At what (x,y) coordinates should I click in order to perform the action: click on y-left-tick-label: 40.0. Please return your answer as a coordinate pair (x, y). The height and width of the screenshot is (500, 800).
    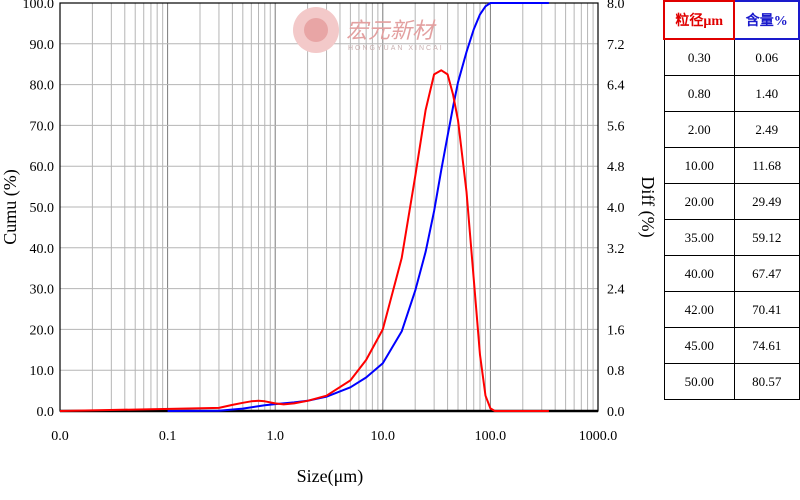
    Looking at the image, I should click on (42, 249).